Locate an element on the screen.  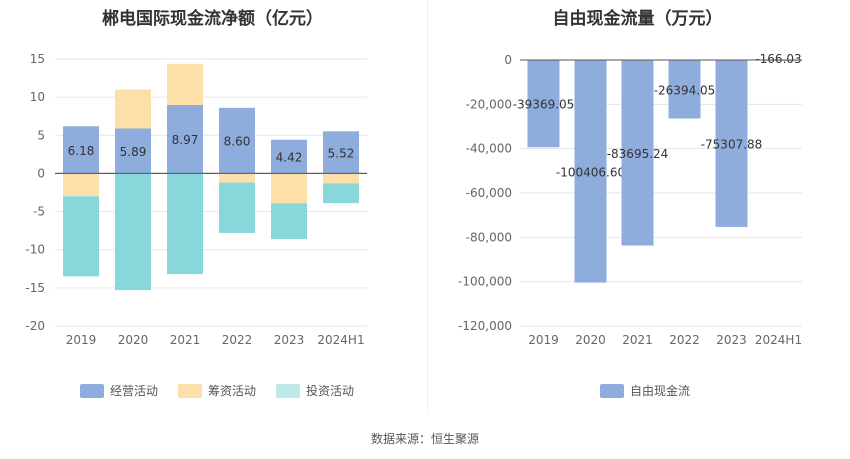
right-x-tick-label: 2019 is located at coordinates (543, 340).